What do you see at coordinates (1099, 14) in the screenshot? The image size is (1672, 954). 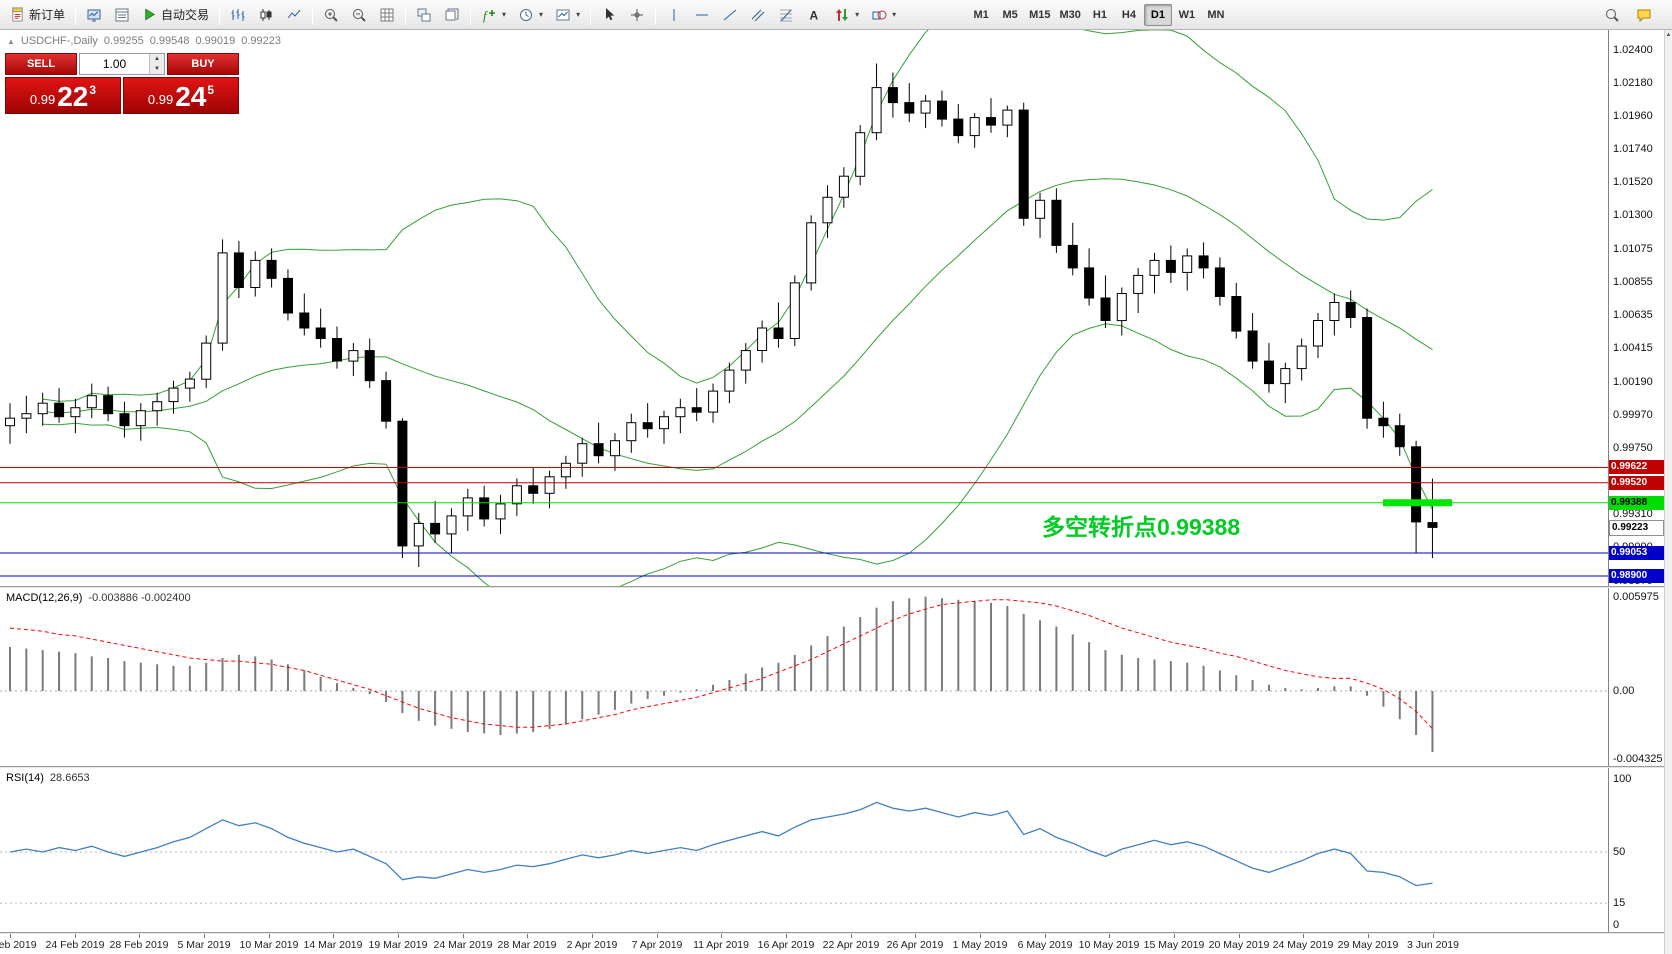 I see `timeframe-h1-button: H1` at bounding box center [1099, 14].